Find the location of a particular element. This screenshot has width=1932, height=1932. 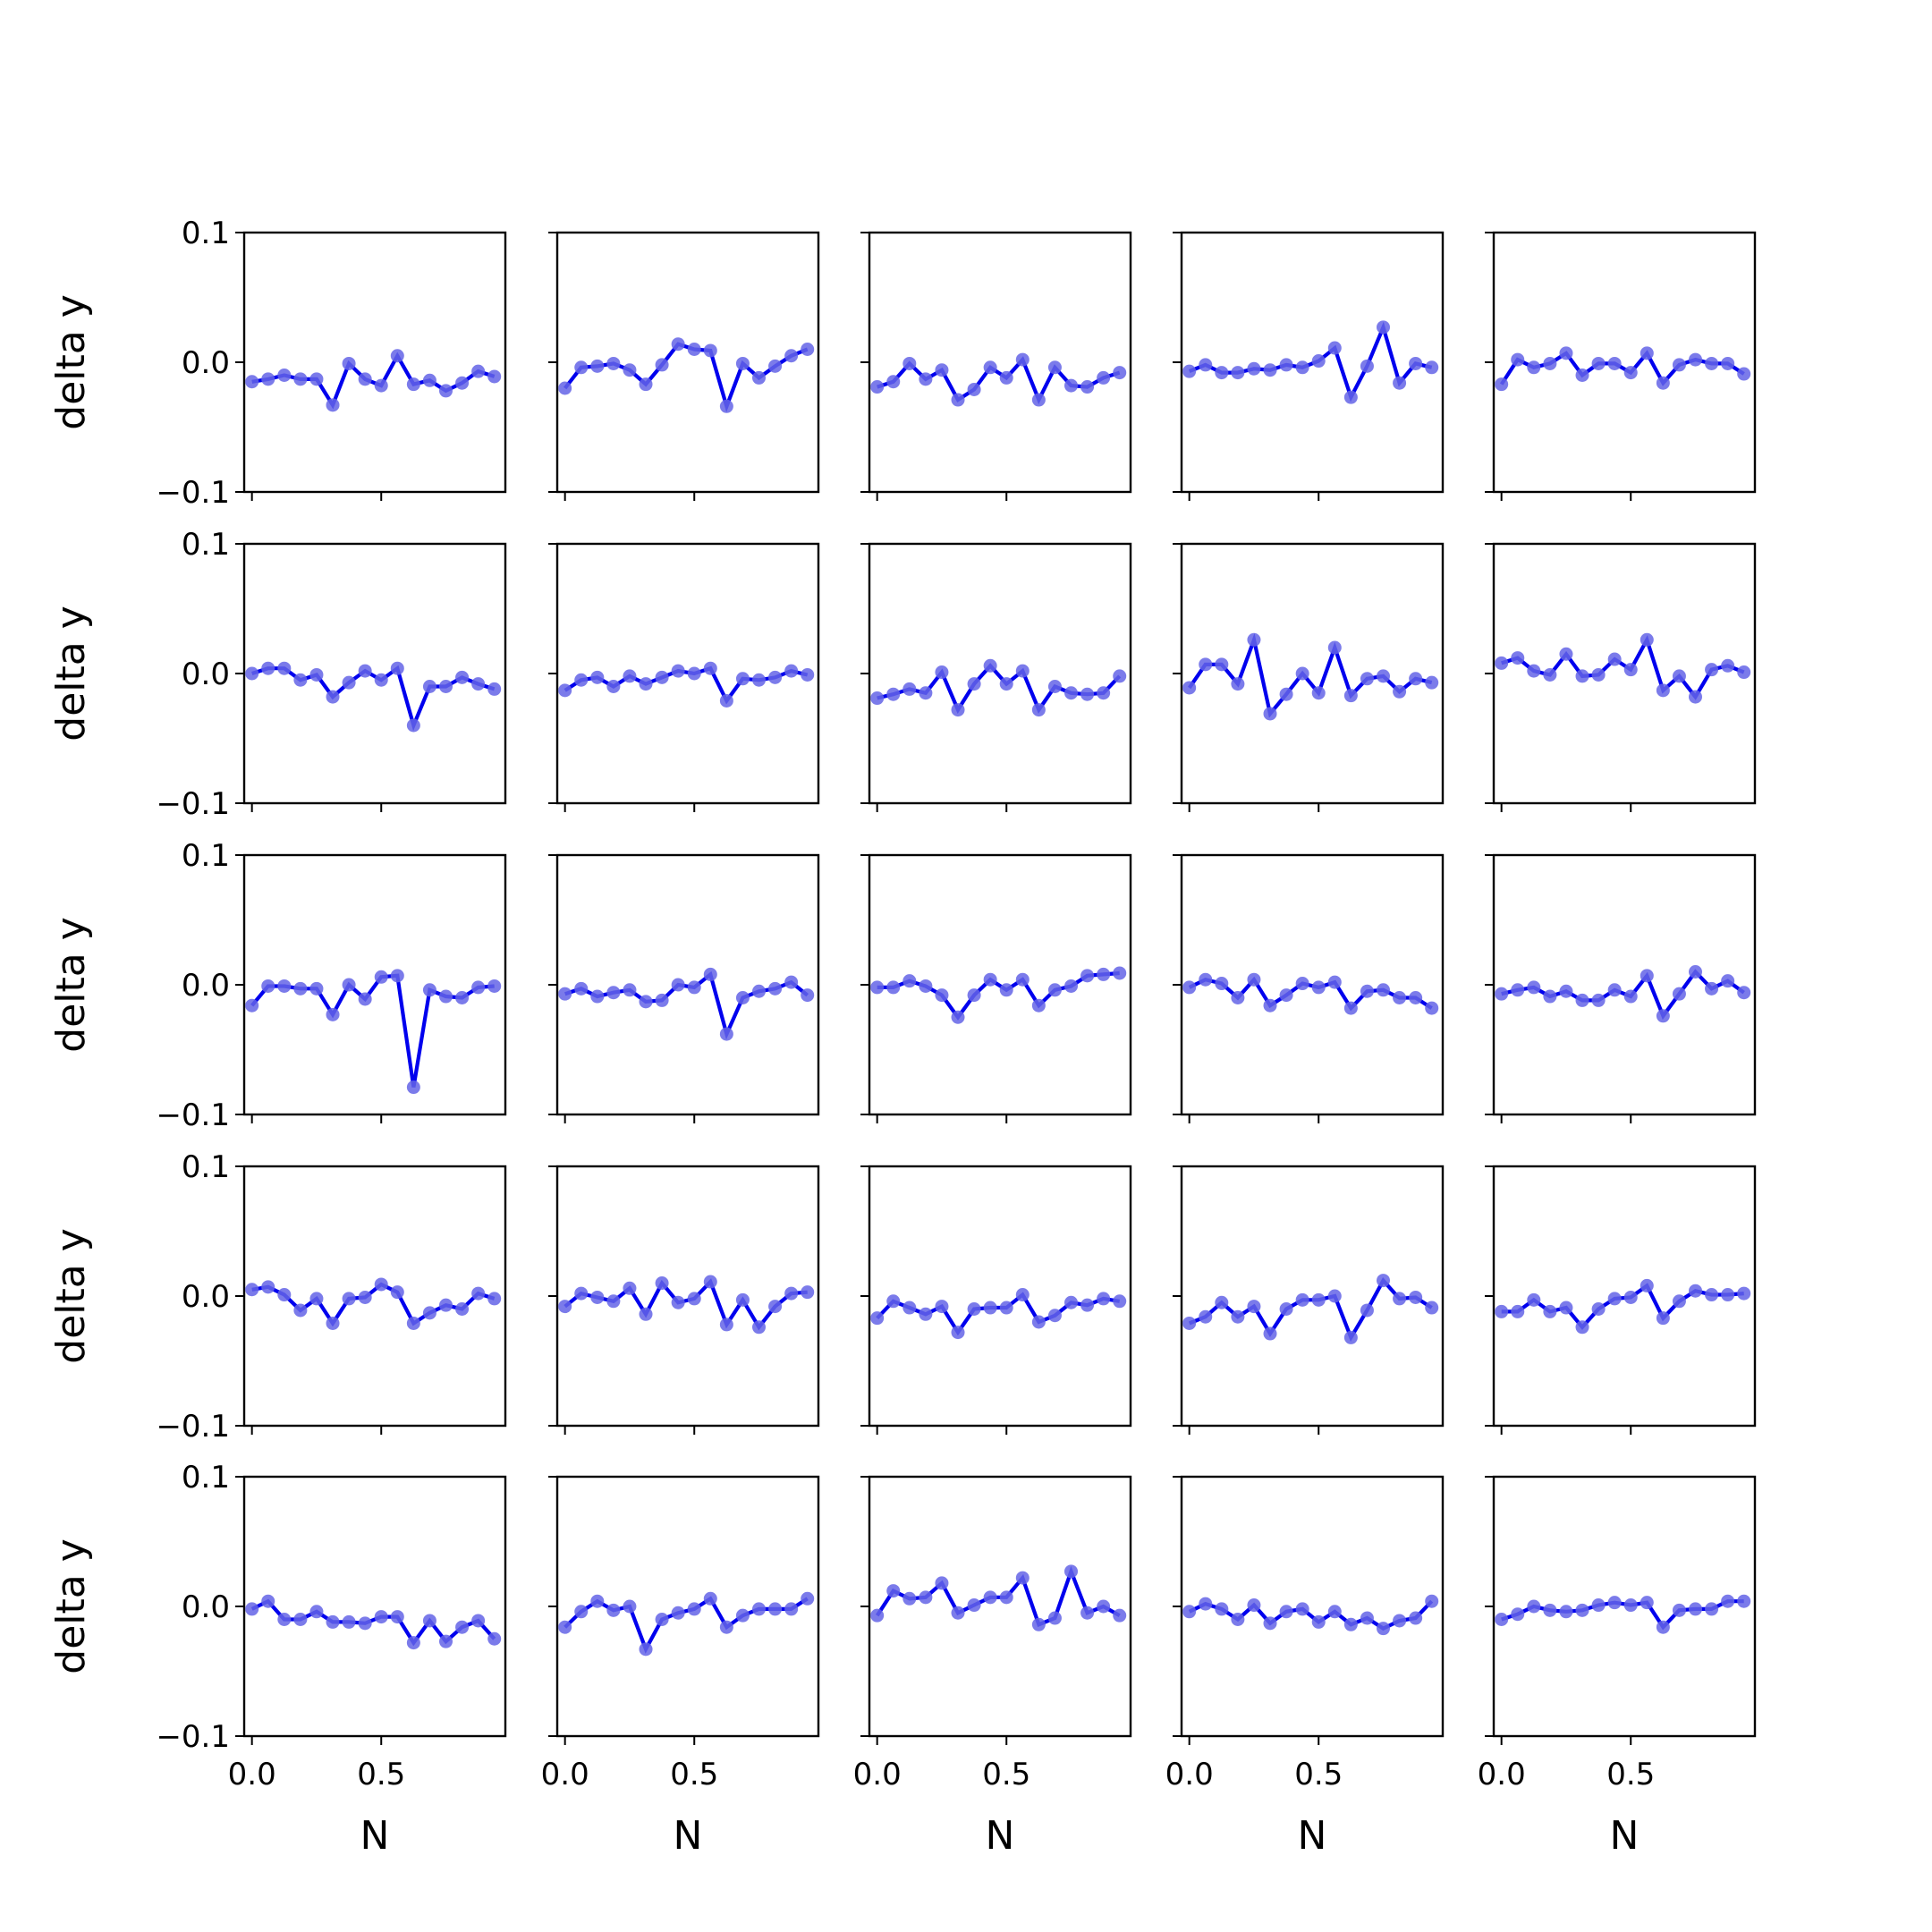

y-tick-label: 0.1 is located at coordinates (206, 856).